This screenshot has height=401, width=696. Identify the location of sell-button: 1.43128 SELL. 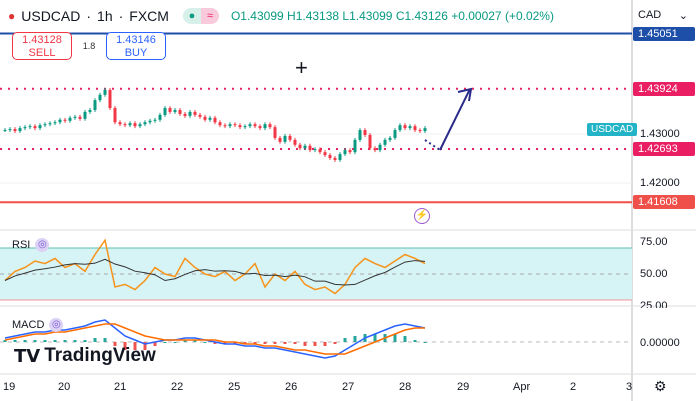
(42, 46).